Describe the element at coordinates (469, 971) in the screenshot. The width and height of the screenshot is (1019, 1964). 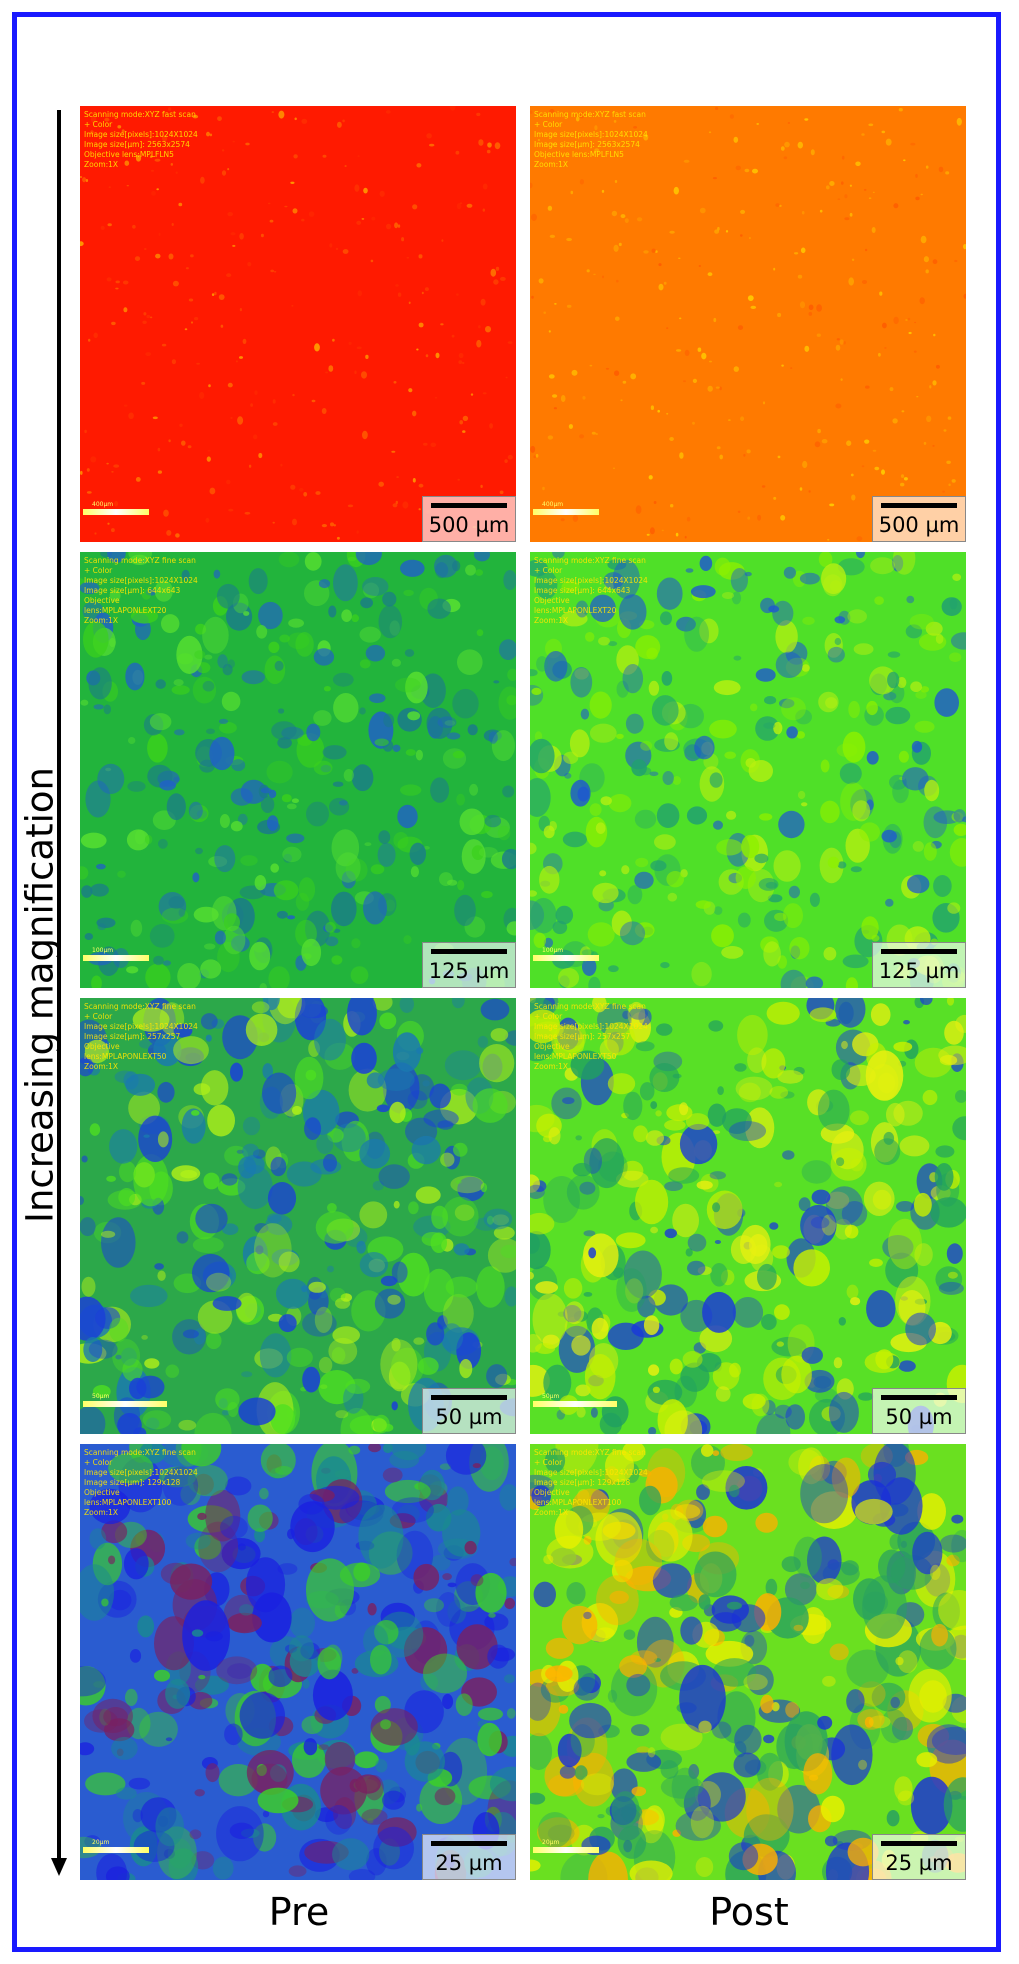
I see `scale-bar-label: 125 µm` at that location.